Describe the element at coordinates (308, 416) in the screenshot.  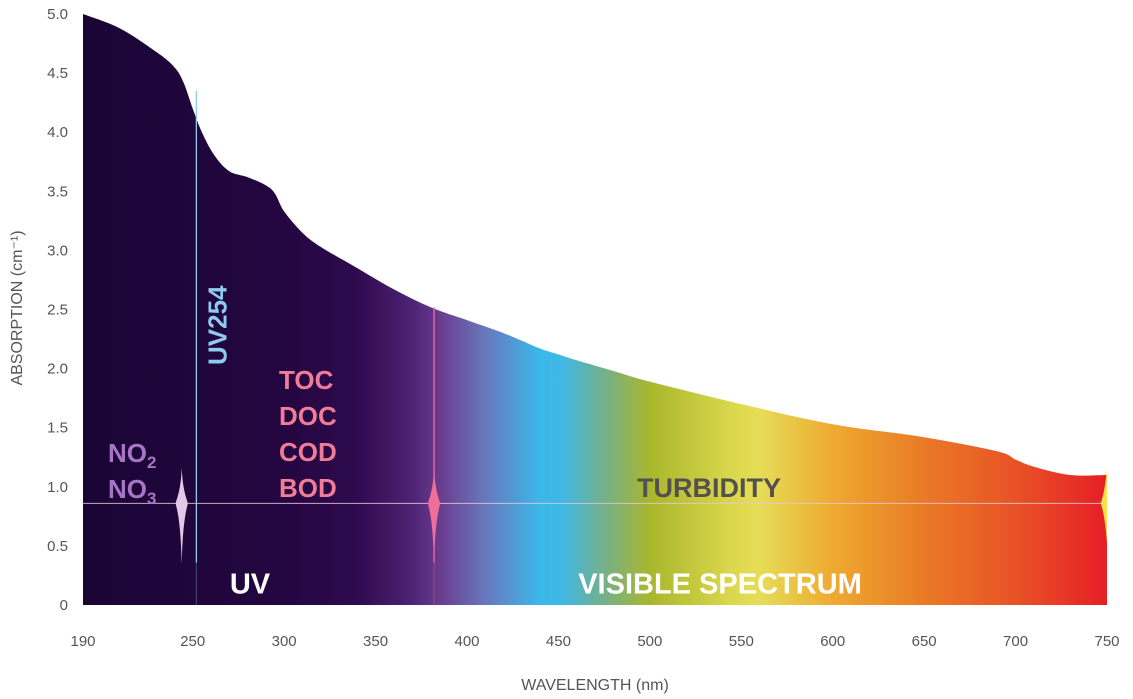
I see `organics-label: DOC` at that location.